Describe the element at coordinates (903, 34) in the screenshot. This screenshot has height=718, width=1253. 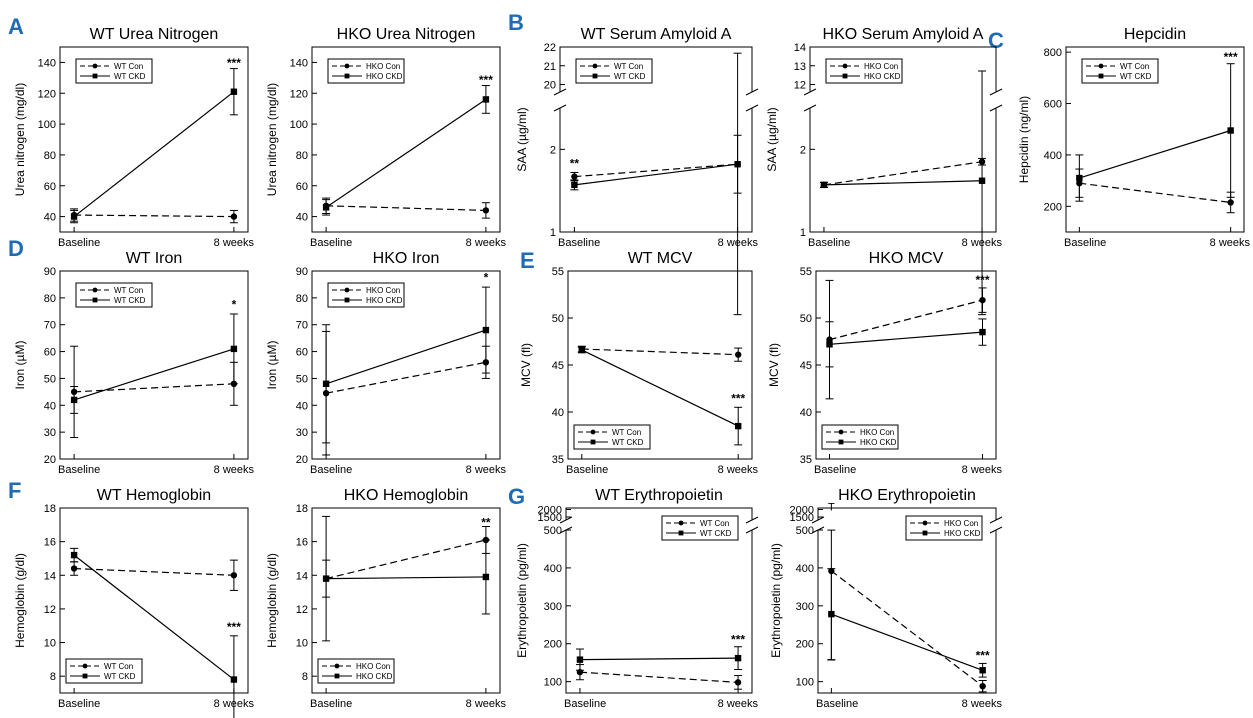
I see `chart-title: HKO Serum Amyloid A` at that location.